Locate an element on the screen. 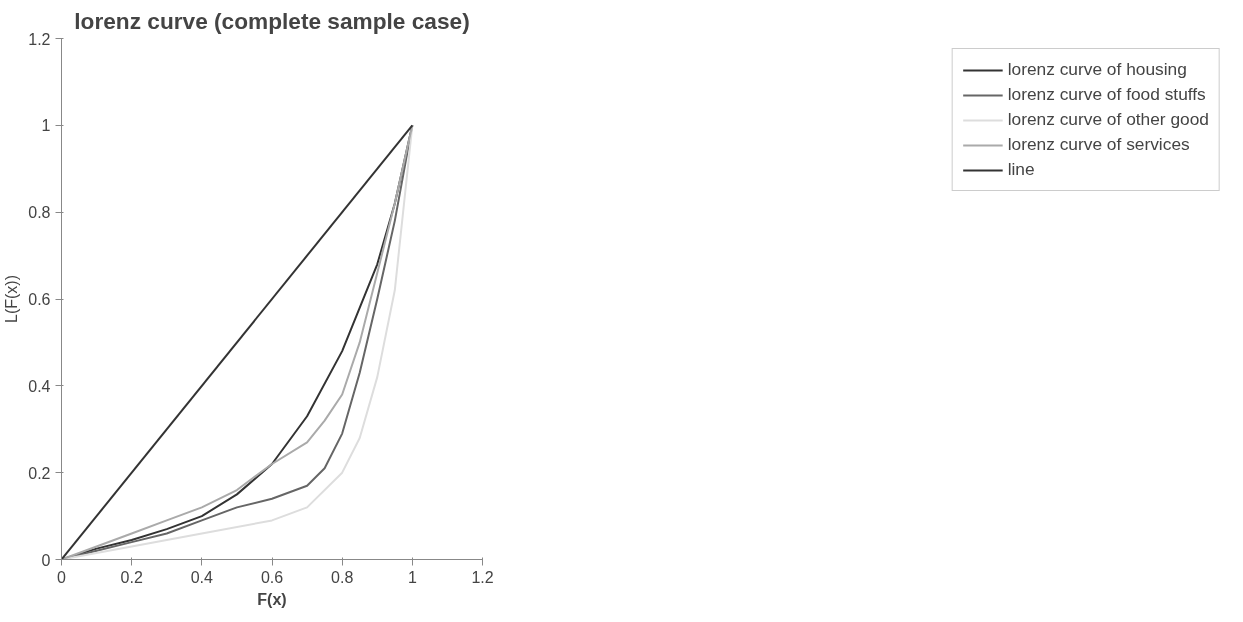 Image resolution: width=1243 pixels, height=622 pixels. y-tick-label: 0.2 is located at coordinates (39, 473).